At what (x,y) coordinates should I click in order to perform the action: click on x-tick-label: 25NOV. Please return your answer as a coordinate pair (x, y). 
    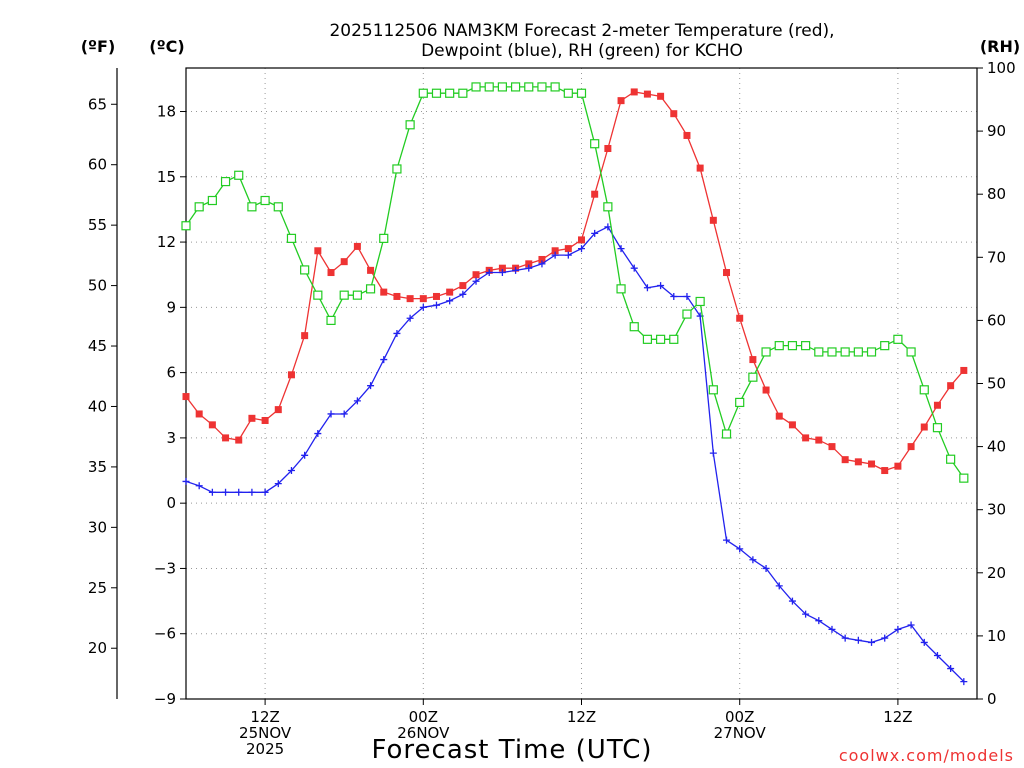
    Looking at the image, I should click on (265, 733).